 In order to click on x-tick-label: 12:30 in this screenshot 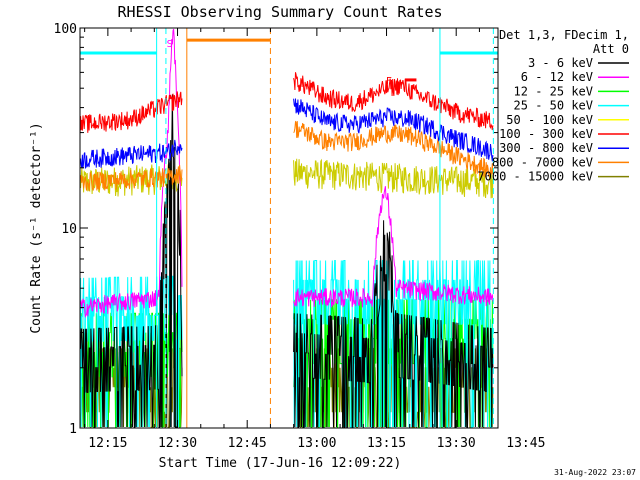, I will do `click(177, 443)`.